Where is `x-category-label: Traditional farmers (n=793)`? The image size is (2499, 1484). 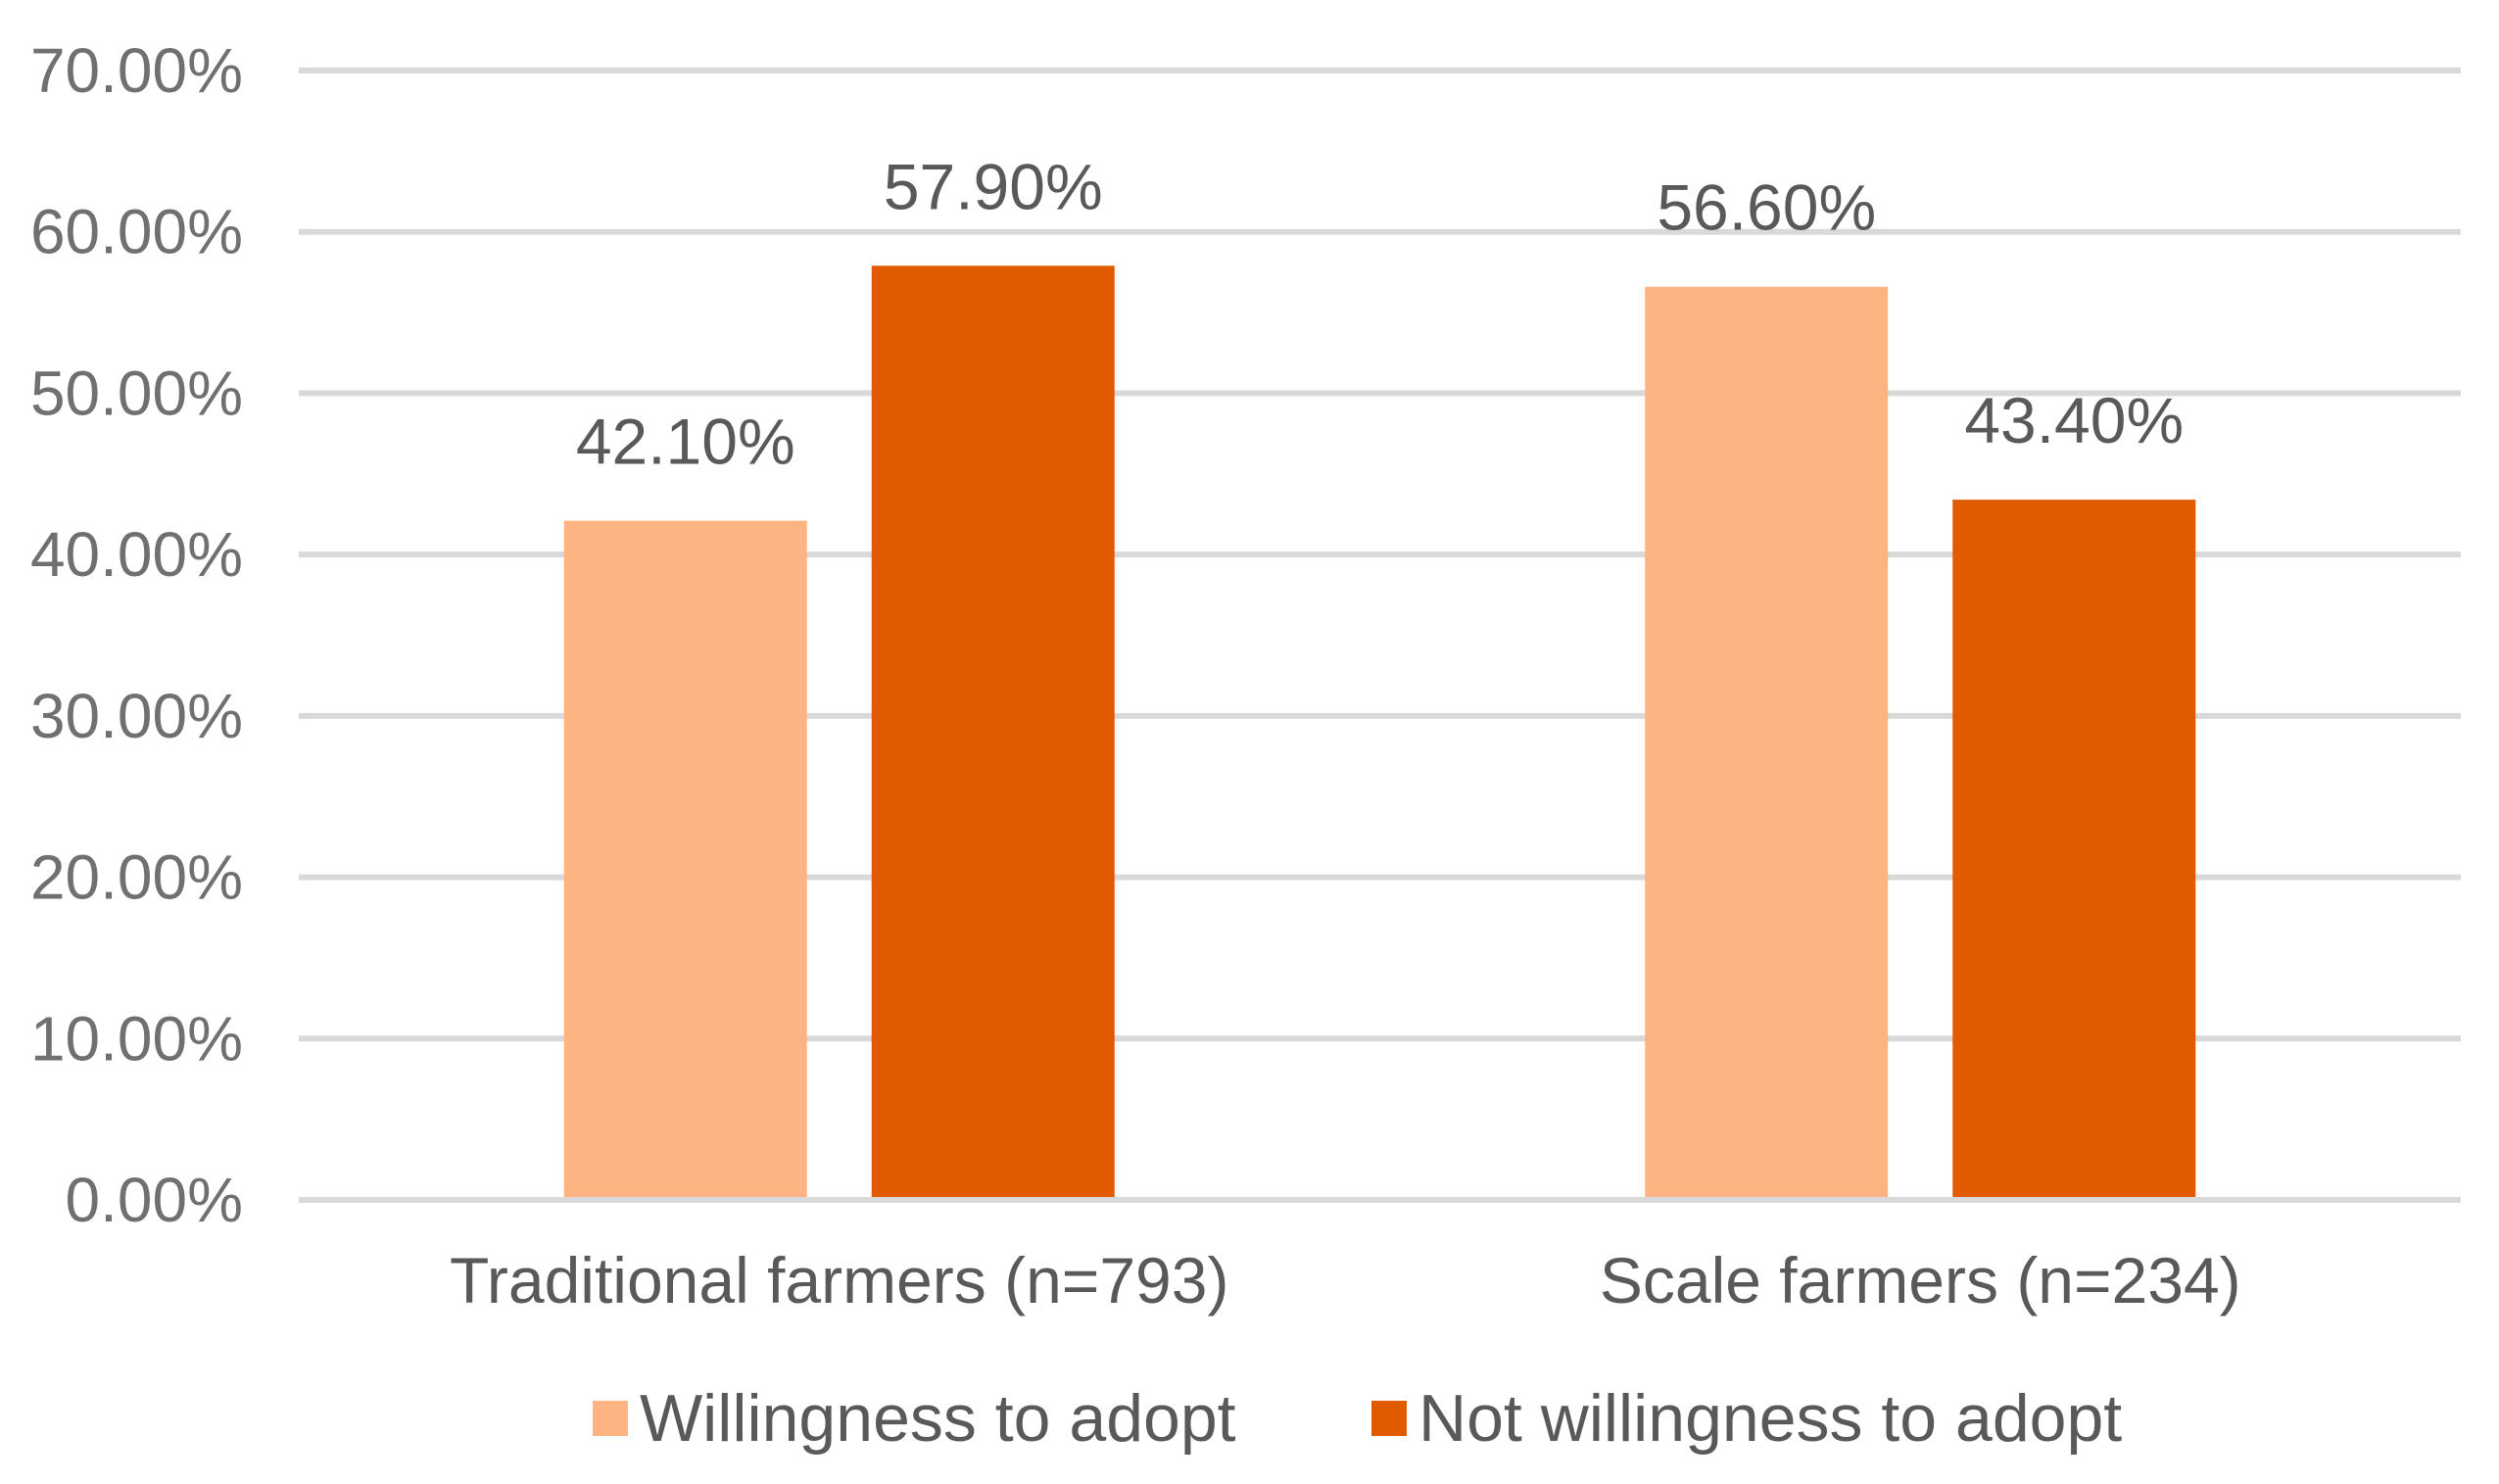 x-category-label: Traditional farmers (n=793) is located at coordinates (839, 1280).